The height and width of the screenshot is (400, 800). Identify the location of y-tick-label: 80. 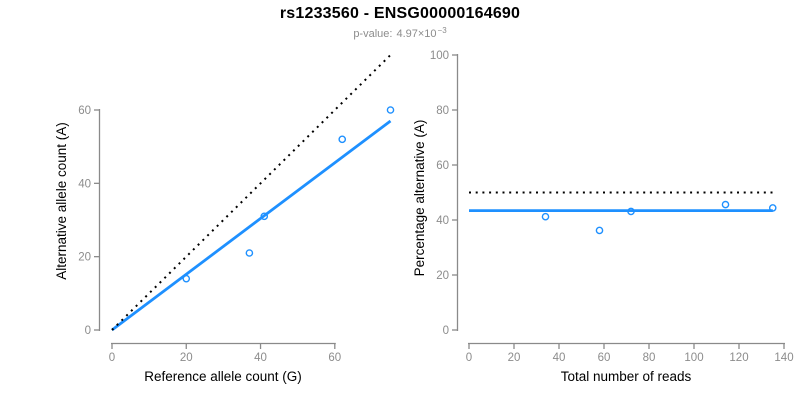
(442, 111).